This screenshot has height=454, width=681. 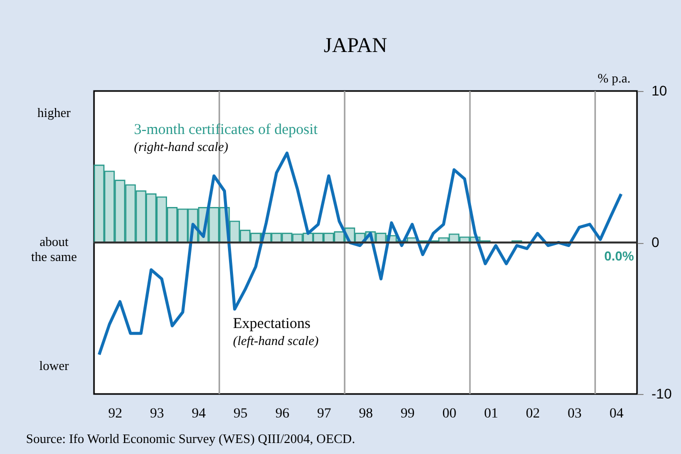 What do you see at coordinates (575, 414) in the screenshot?
I see `x-tick-label: 03` at bounding box center [575, 414].